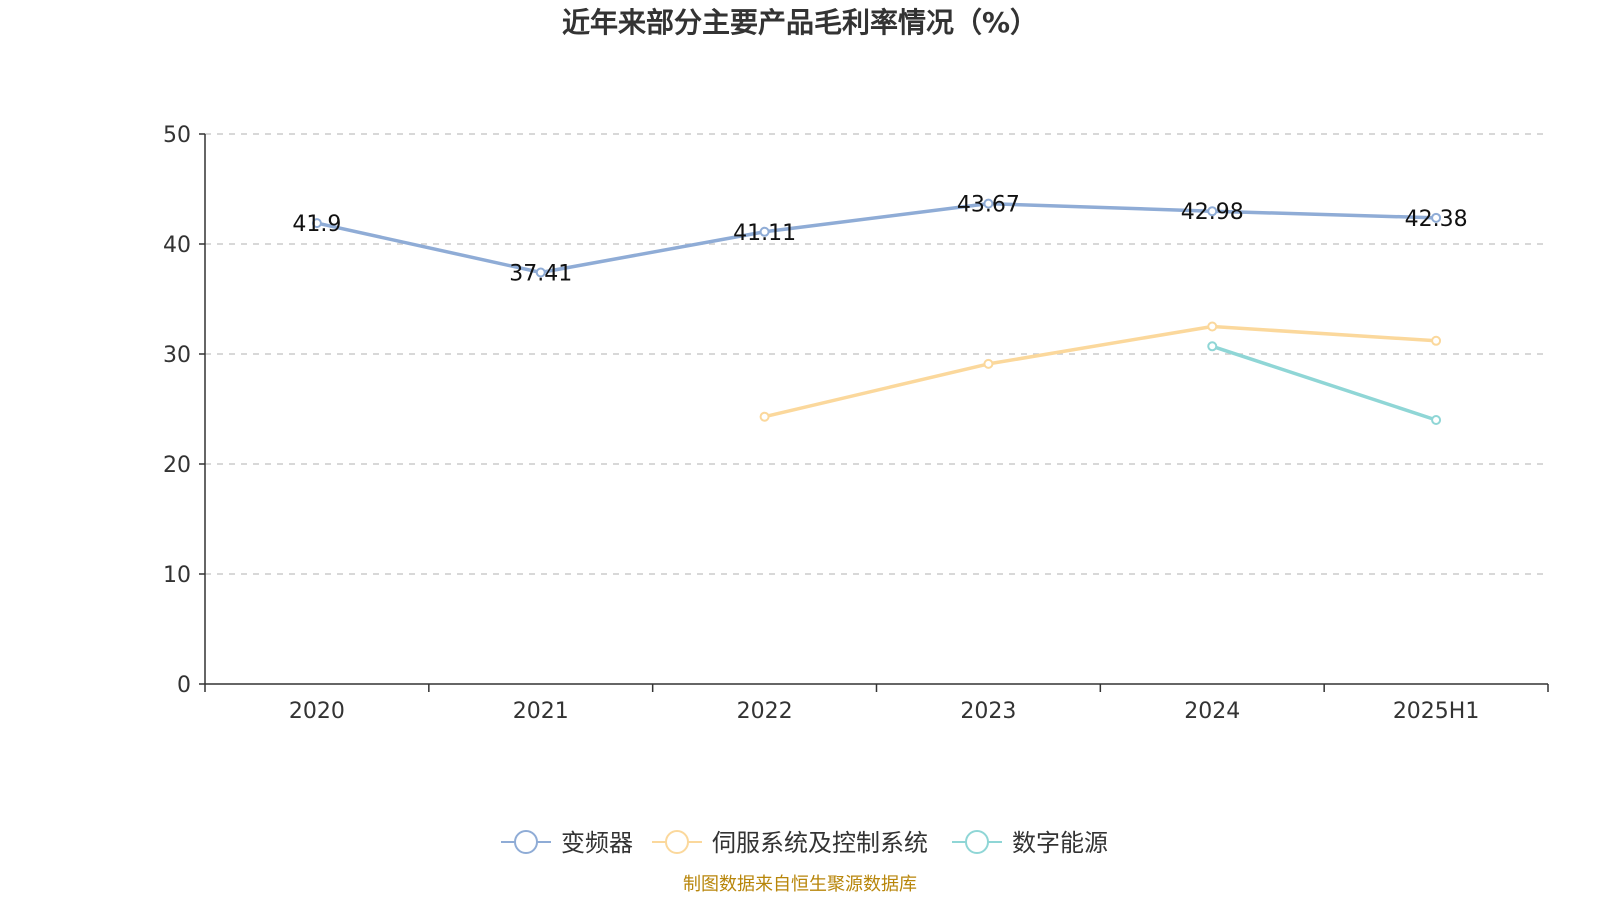 This screenshot has height=900, width=1600. Describe the element at coordinates (1060, 843) in the screenshot. I see `legend-label: 数字能源` at that location.